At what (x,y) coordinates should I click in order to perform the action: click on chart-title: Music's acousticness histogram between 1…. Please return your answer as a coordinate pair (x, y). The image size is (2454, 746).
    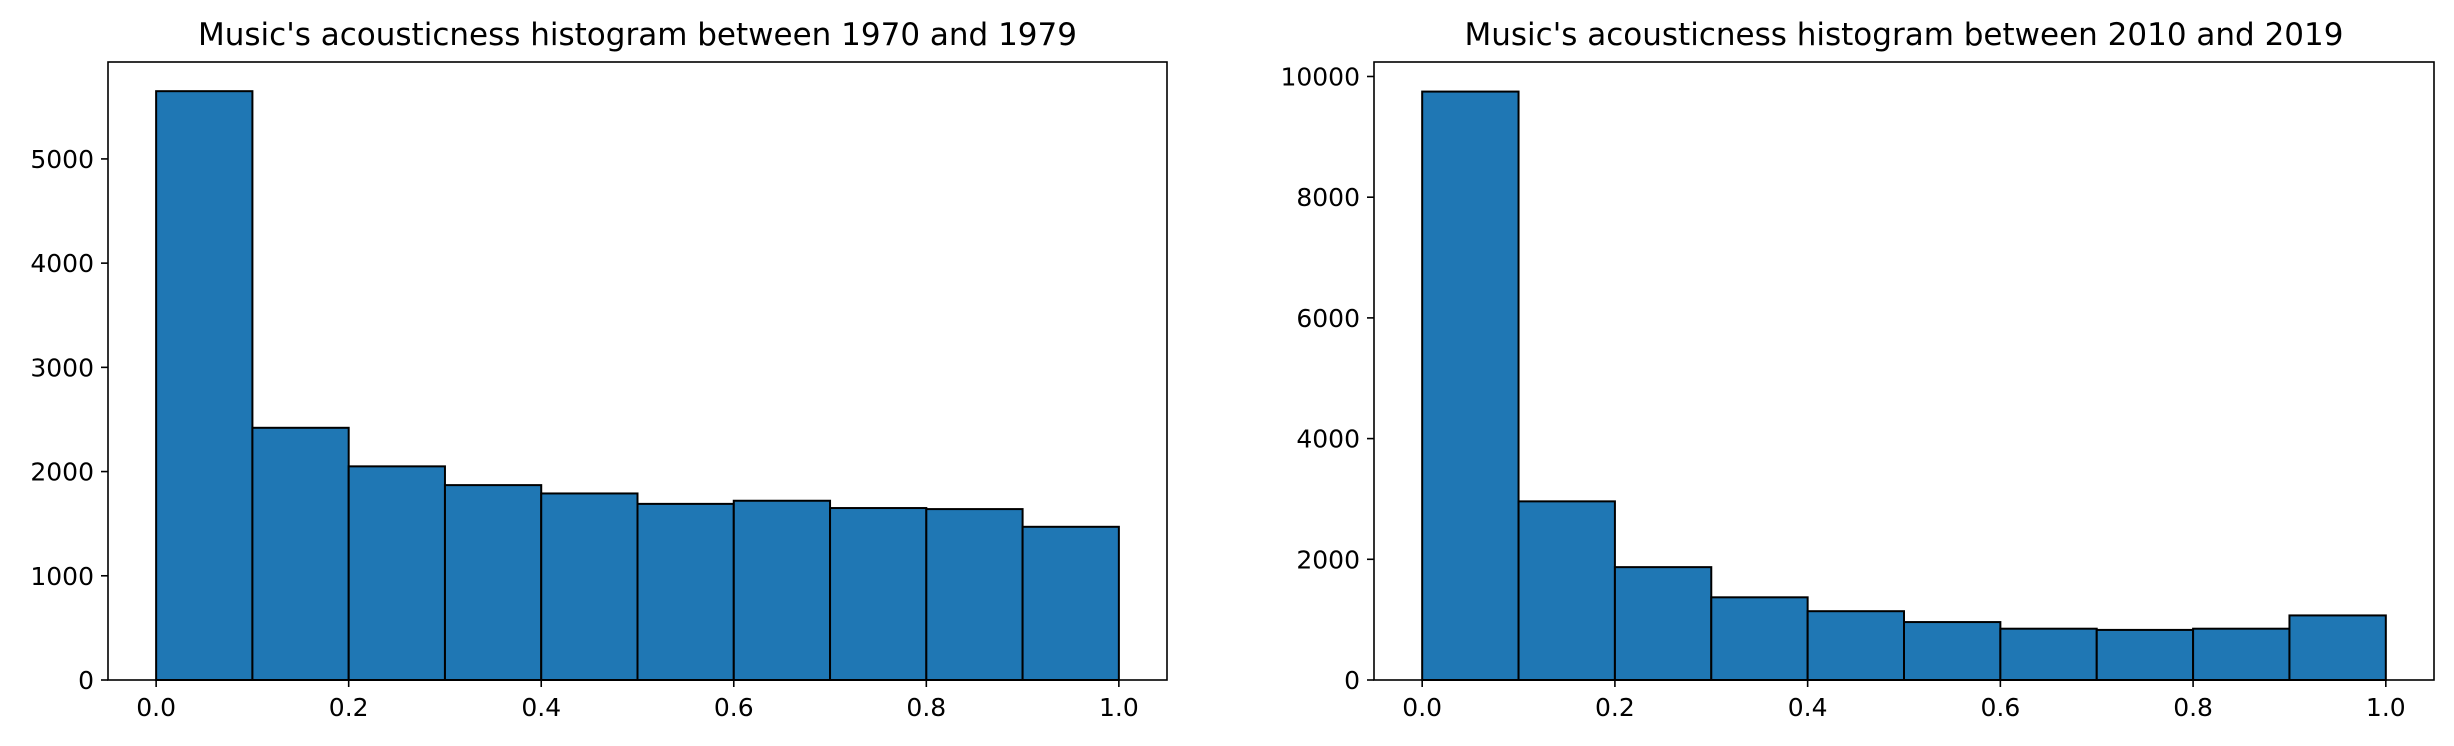
    Looking at the image, I should click on (637, 35).